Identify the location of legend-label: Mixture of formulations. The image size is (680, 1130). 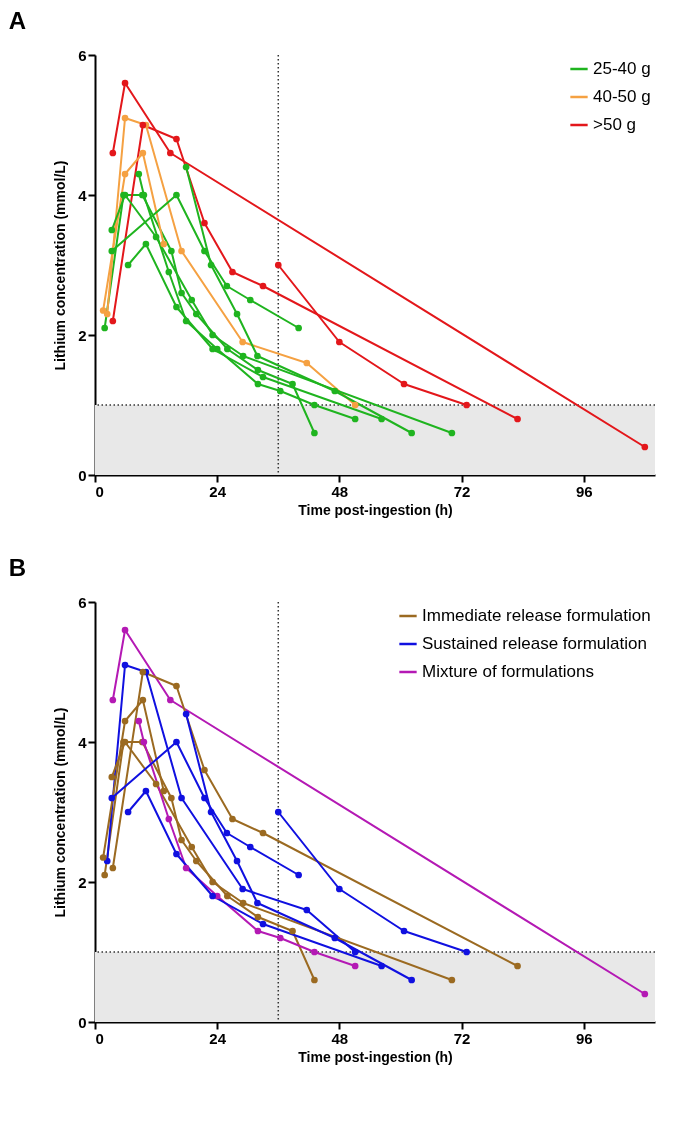
(508, 671).